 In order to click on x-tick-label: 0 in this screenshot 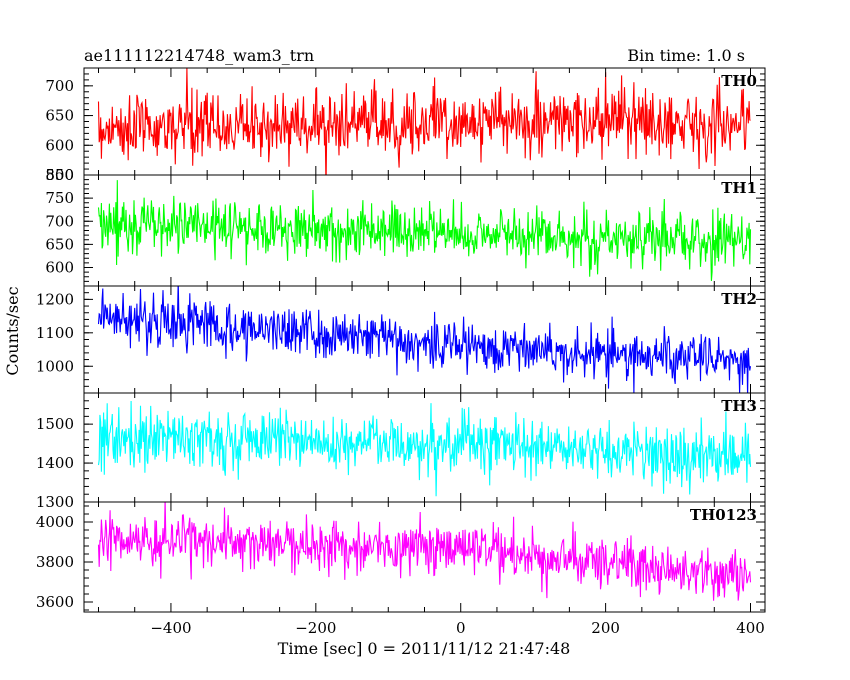, I will do `click(461, 628)`.